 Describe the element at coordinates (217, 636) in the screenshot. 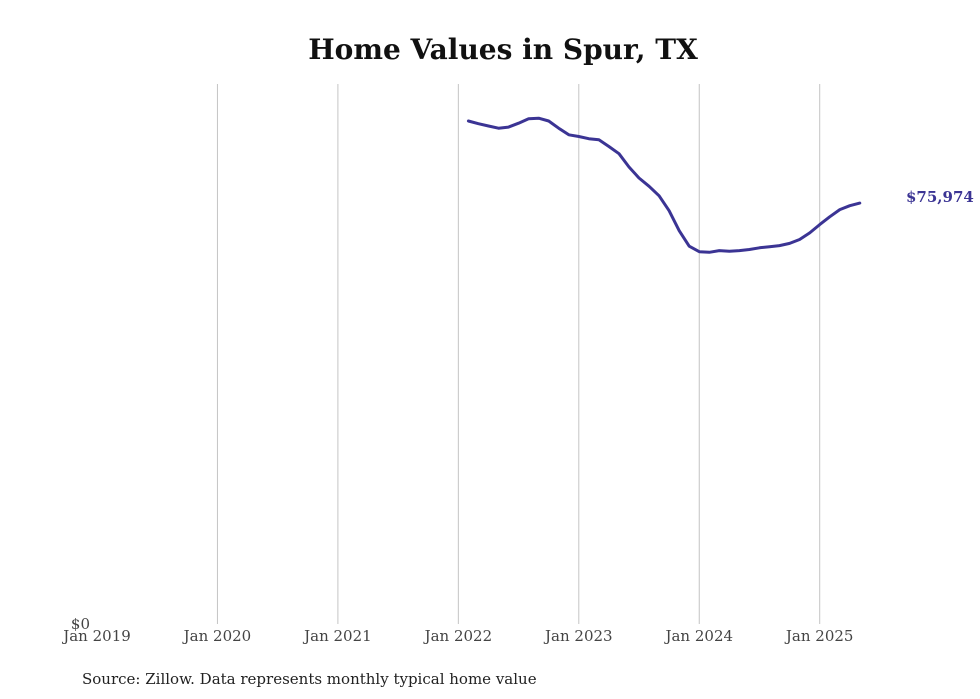

I see `x-tick-label: Jan 2020` at that location.